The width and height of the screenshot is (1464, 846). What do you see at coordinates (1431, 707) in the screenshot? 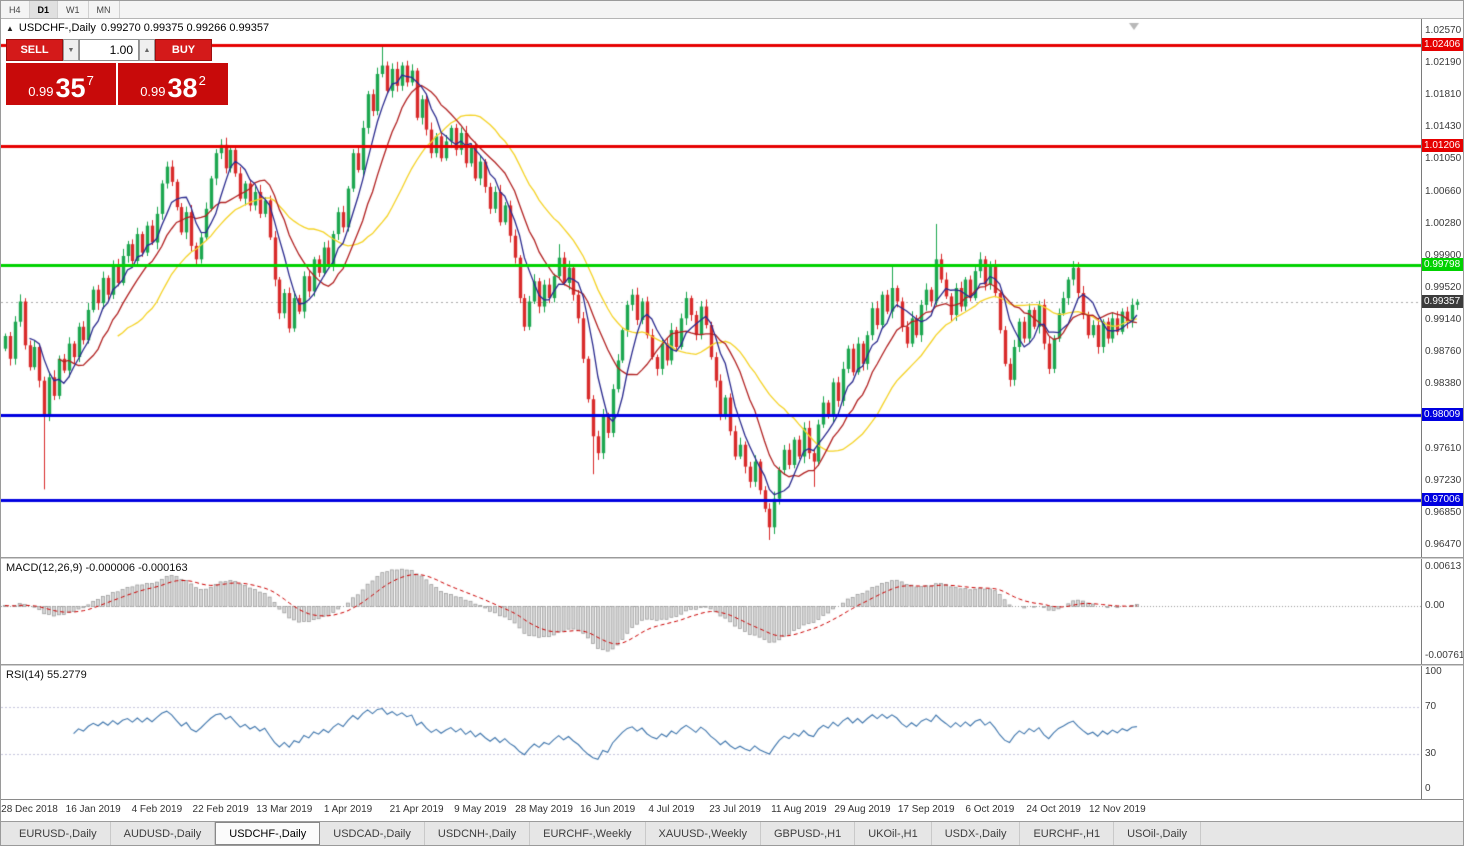
I see `rsi-axis-tick: 70` at bounding box center [1431, 707].